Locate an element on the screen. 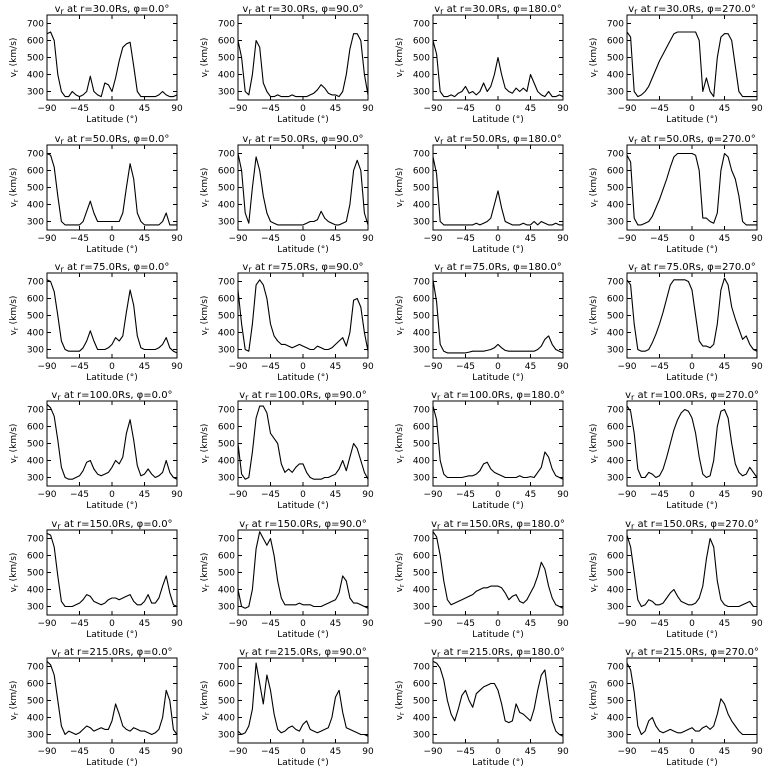 The width and height of the screenshot is (768, 768). chart-title: vr at r=150.0Rs, φ=270.0° is located at coordinates (692, 525).